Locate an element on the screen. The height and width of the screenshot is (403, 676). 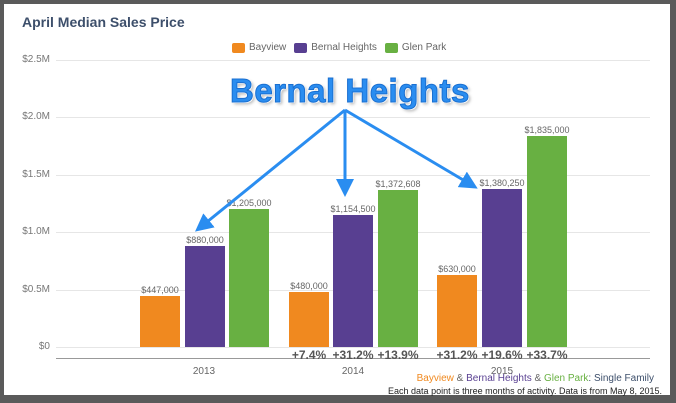
subtitle-bayview: Bayview is located at coordinates (435, 378).